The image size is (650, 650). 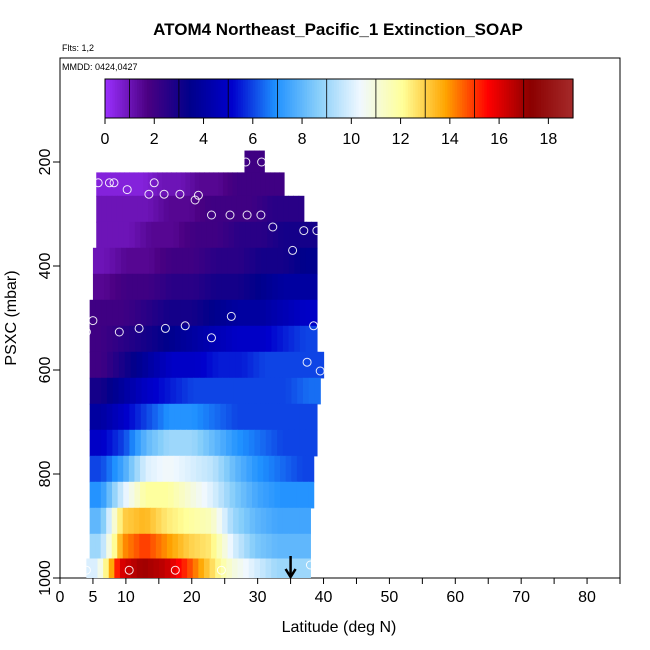 I want to click on dates-label: MMDD: 0424,0427, so click(x=100, y=67).